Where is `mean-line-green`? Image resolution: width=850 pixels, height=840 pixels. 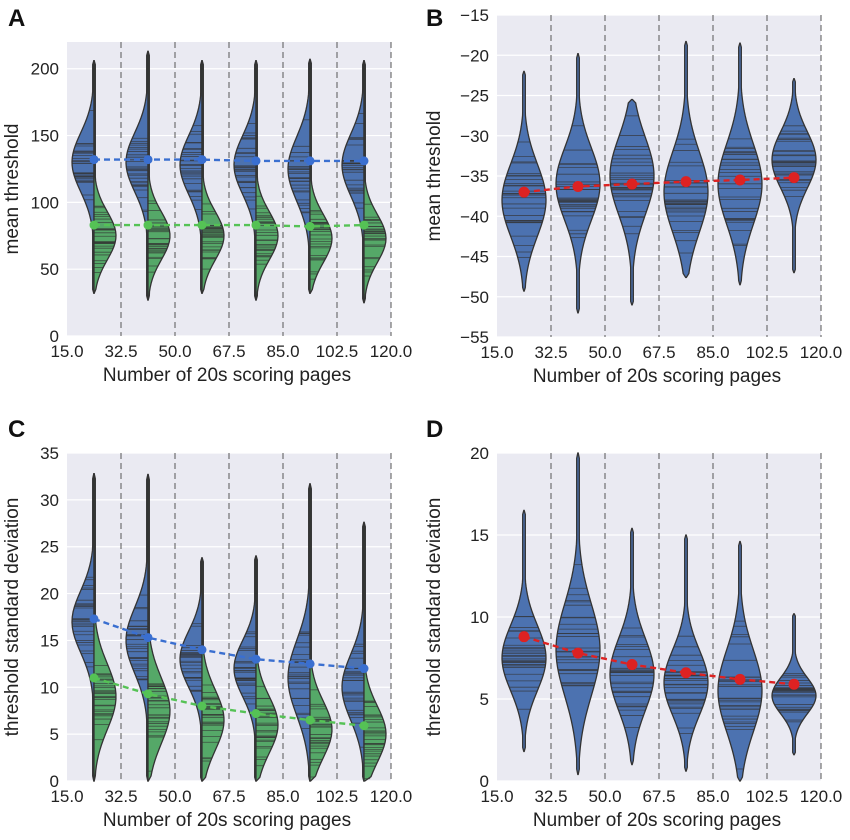 mean-line-green is located at coordinates (229, 225).